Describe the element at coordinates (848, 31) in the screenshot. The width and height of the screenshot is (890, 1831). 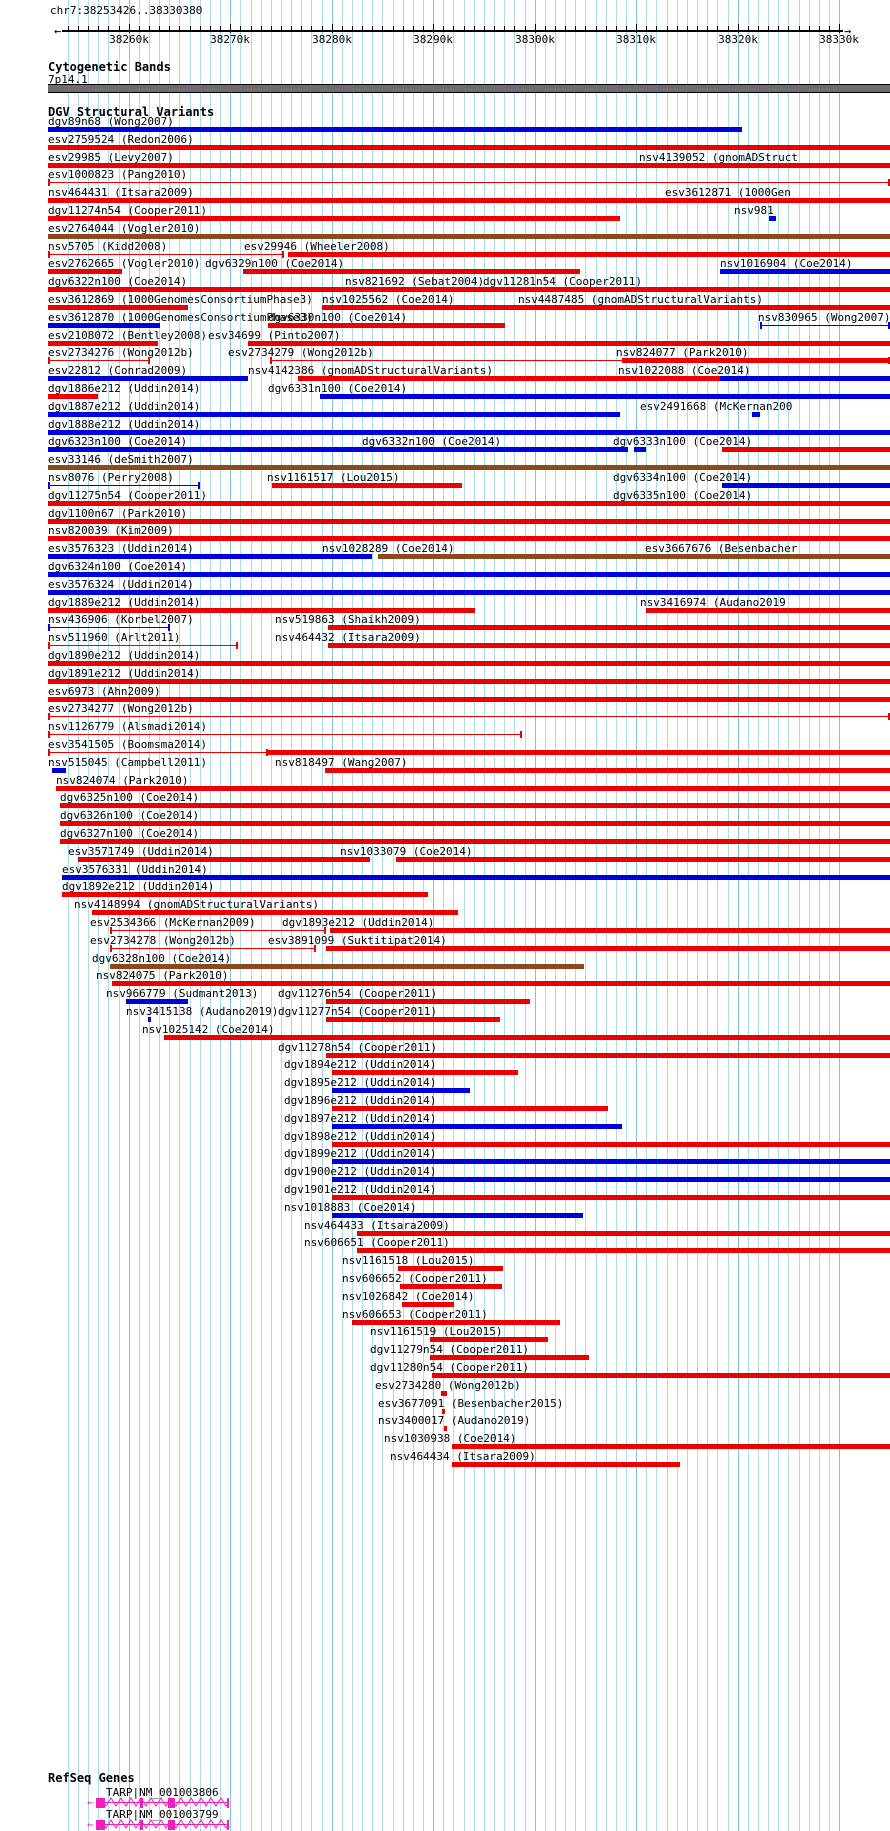
I see `ruler-right-arrow: →` at that location.